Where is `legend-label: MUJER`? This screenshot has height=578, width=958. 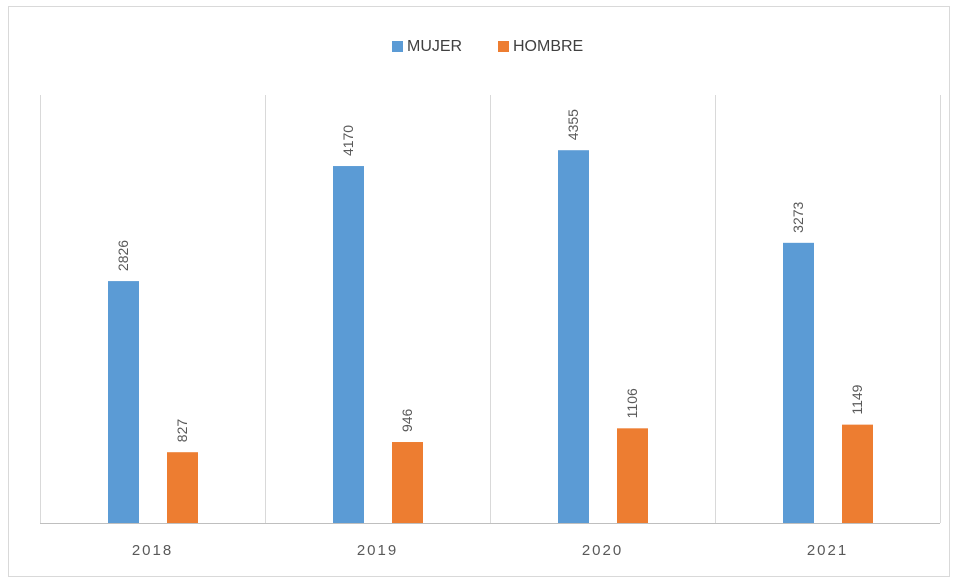
legend-label: MUJER is located at coordinates (434, 46).